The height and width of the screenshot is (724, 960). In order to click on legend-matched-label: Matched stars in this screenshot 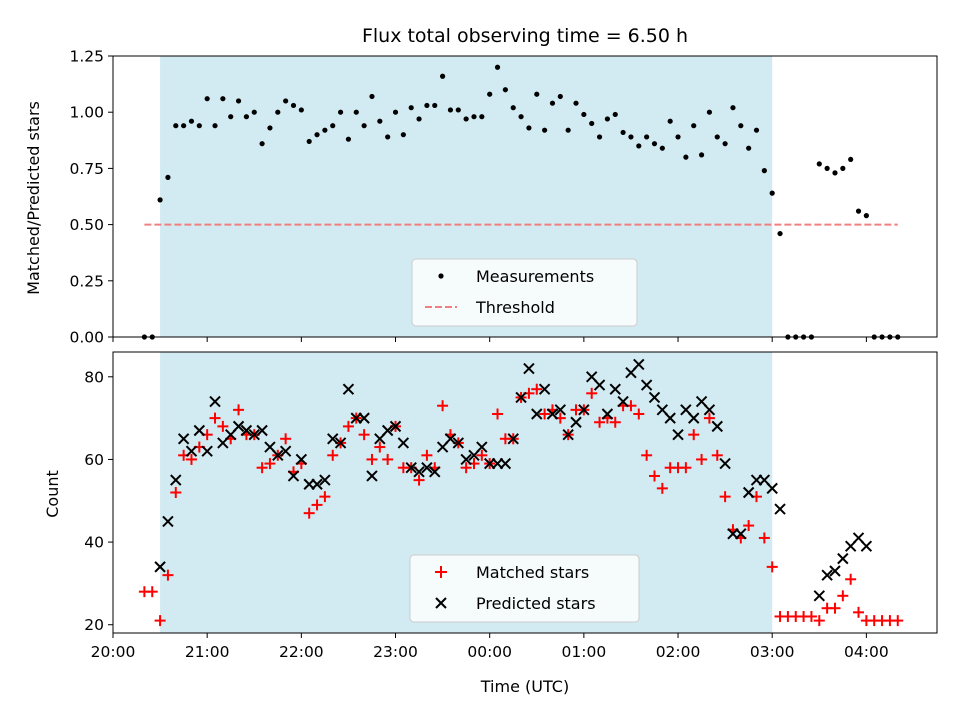, I will do `click(532, 572)`.